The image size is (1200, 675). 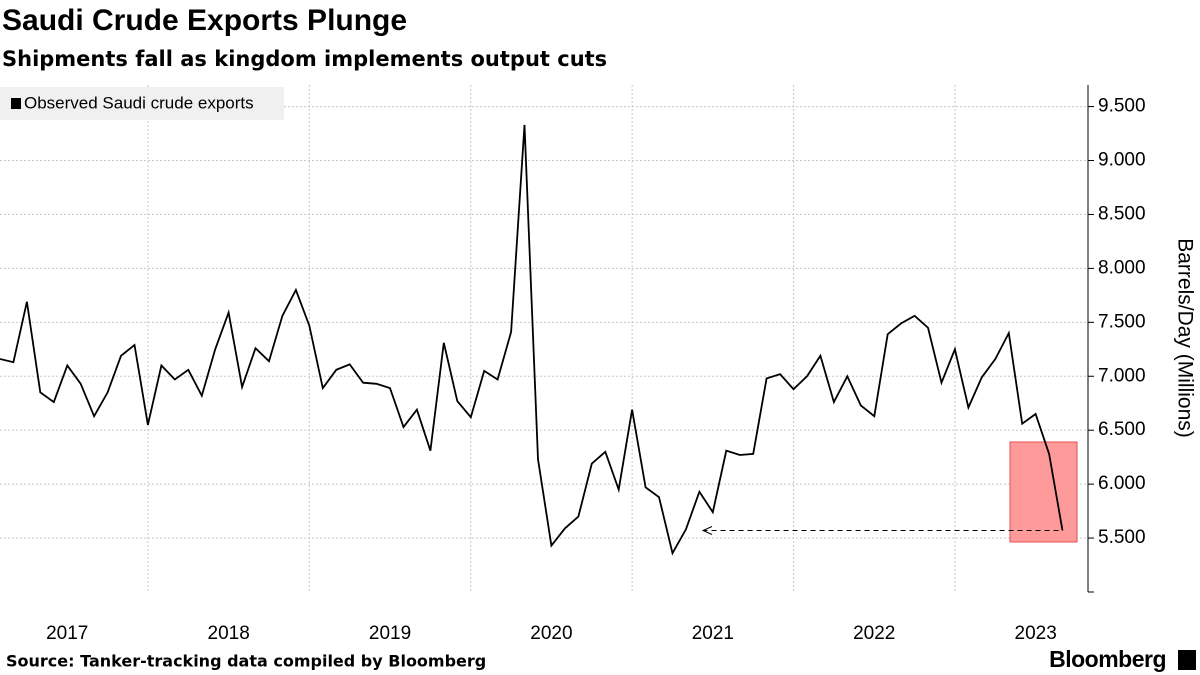 What do you see at coordinates (1122, 321) in the screenshot?
I see `y-tick-label: 7.500` at bounding box center [1122, 321].